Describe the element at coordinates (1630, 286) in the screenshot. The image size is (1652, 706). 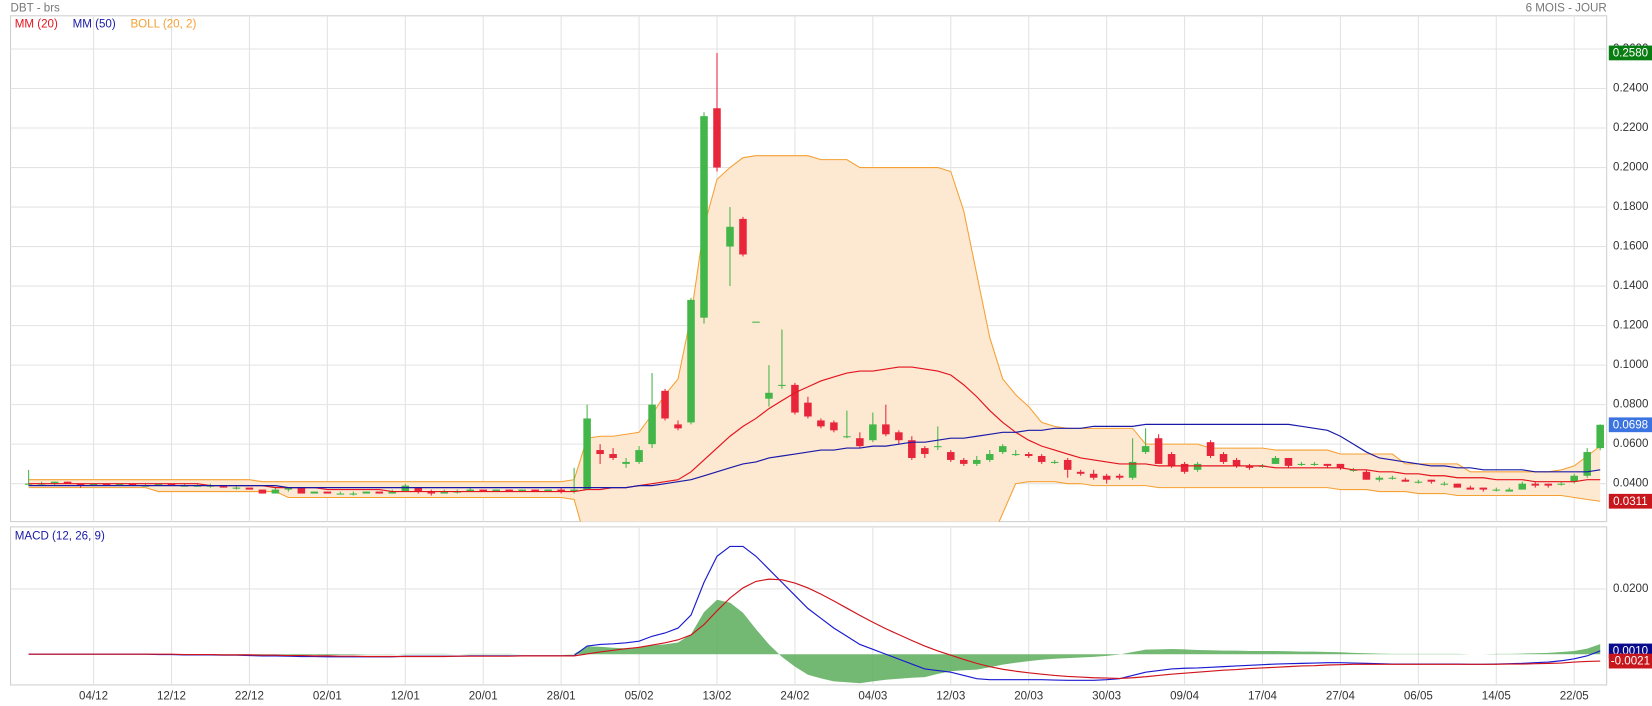
I see `y-tick-label: 0.1400` at that location.